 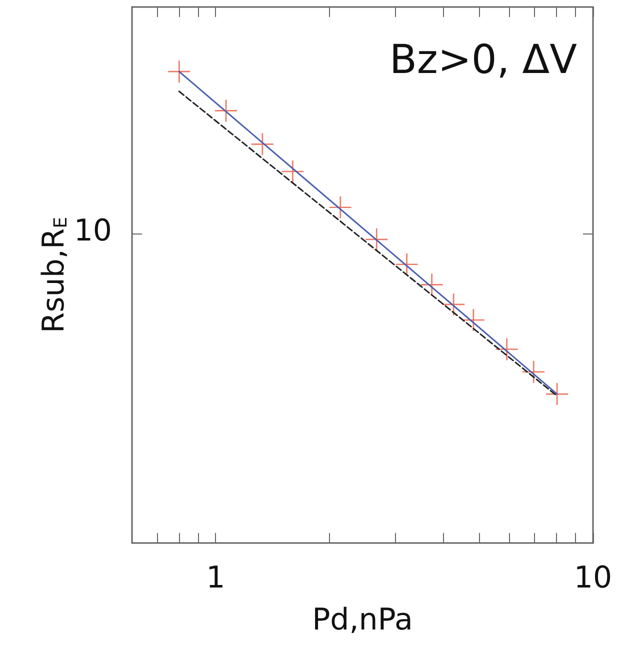 I want to click on annotation: Bz>0, ΔV, so click(x=483, y=60).